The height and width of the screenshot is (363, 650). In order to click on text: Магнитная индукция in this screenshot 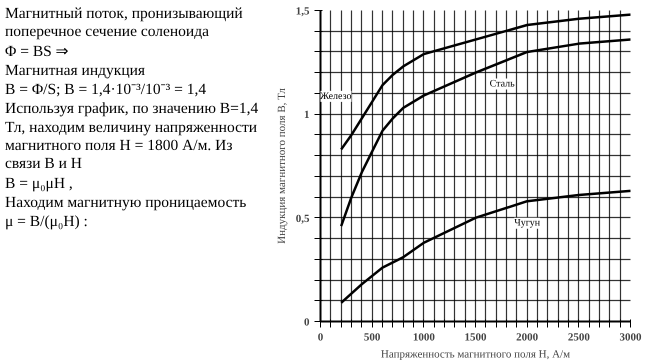, I will do `click(75, 71)`.